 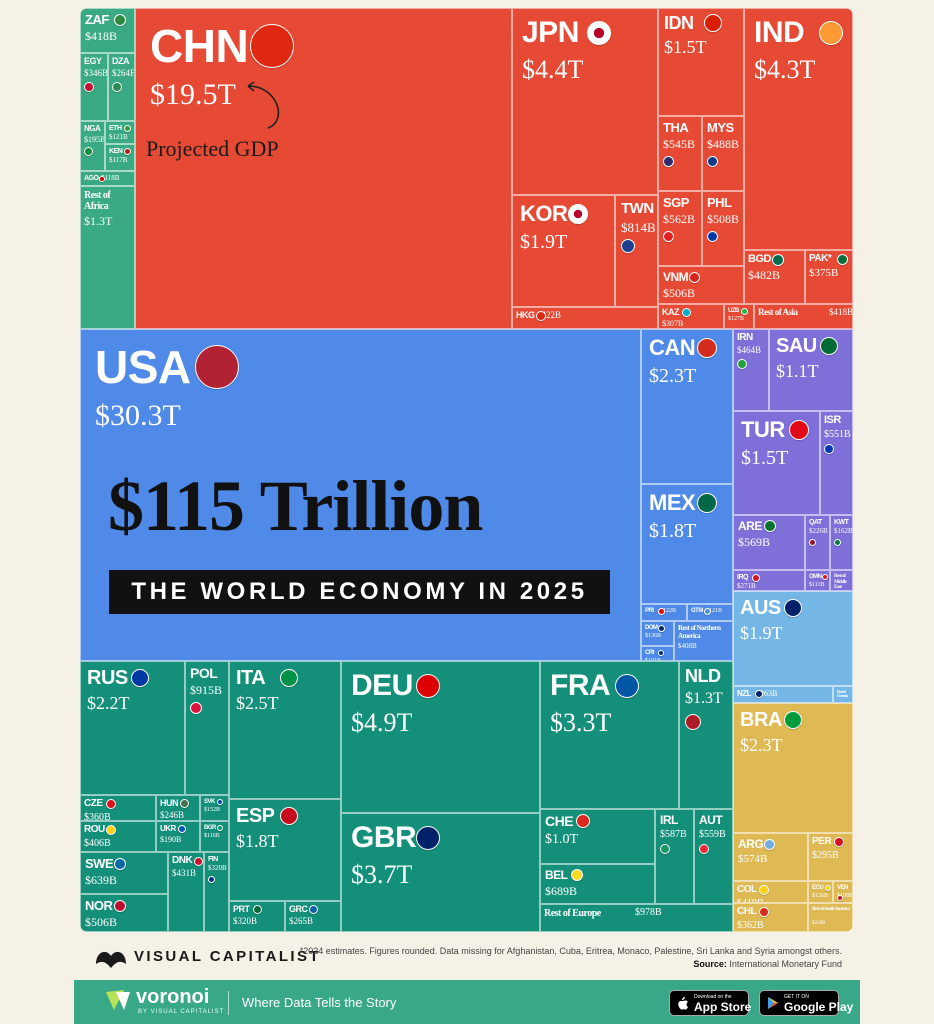 What do you see at coordinates (693, 722) in the screenshot?
I see `flag-nld-icon` at bounding box center [693, 722].